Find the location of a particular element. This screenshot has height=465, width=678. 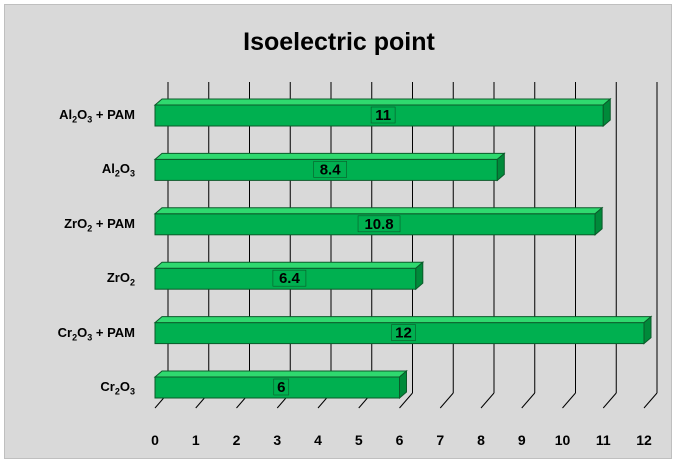

bar is located at coordinates (378, 221).